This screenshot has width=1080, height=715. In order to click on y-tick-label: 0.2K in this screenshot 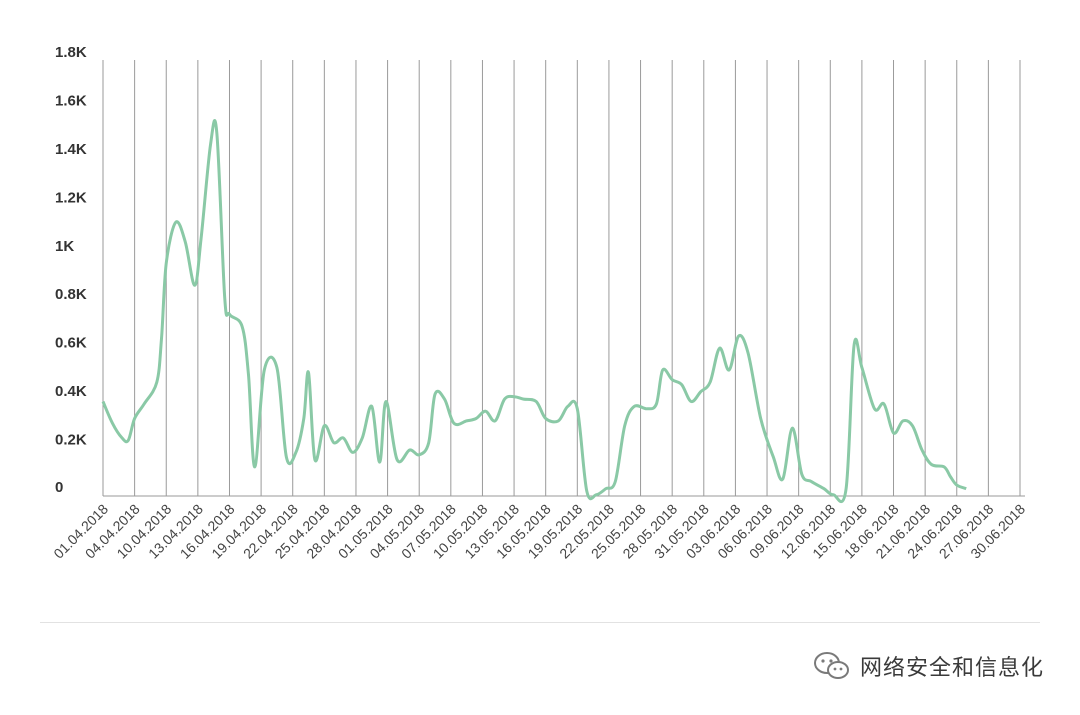, I will do `click(71, 440)`.